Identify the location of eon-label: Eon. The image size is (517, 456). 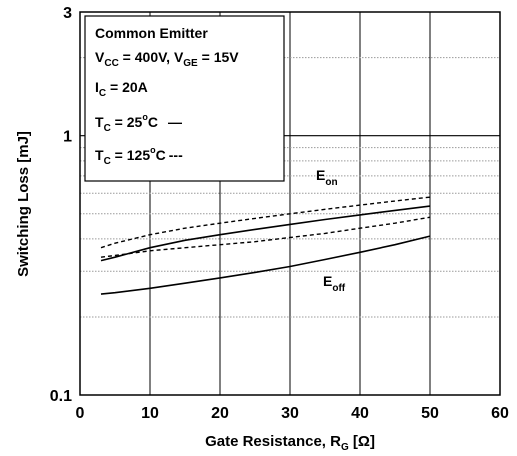
(327, 177).